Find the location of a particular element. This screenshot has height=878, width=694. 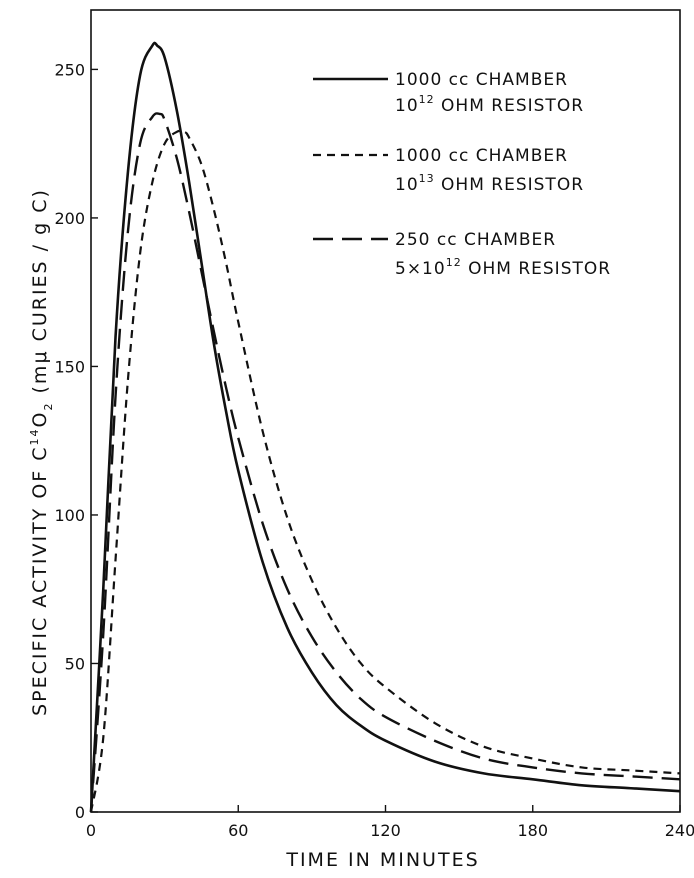

x-axis-title: TIME IN MINUTES is located at coordinates (382, 860).